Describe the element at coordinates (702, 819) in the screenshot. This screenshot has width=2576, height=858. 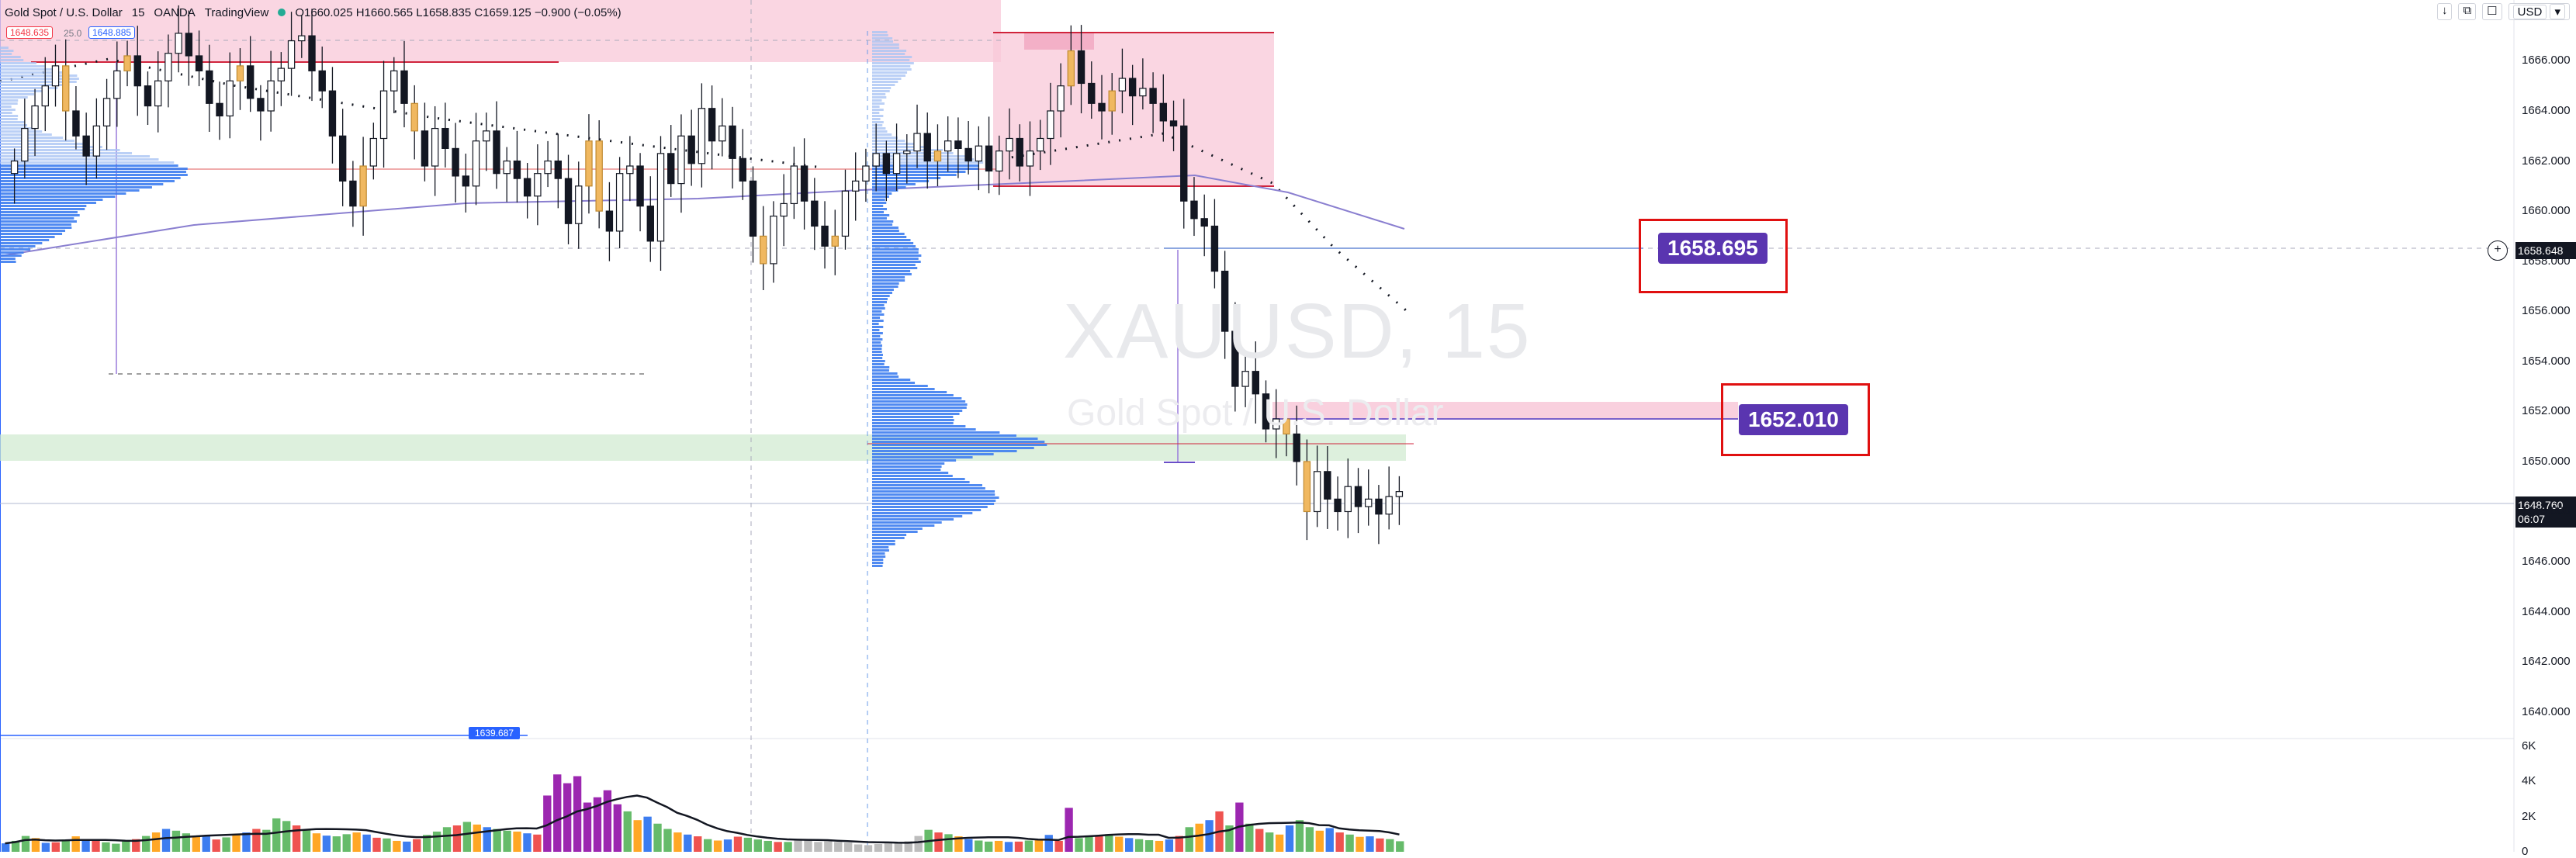
I see `volume-ma-line` at that location.